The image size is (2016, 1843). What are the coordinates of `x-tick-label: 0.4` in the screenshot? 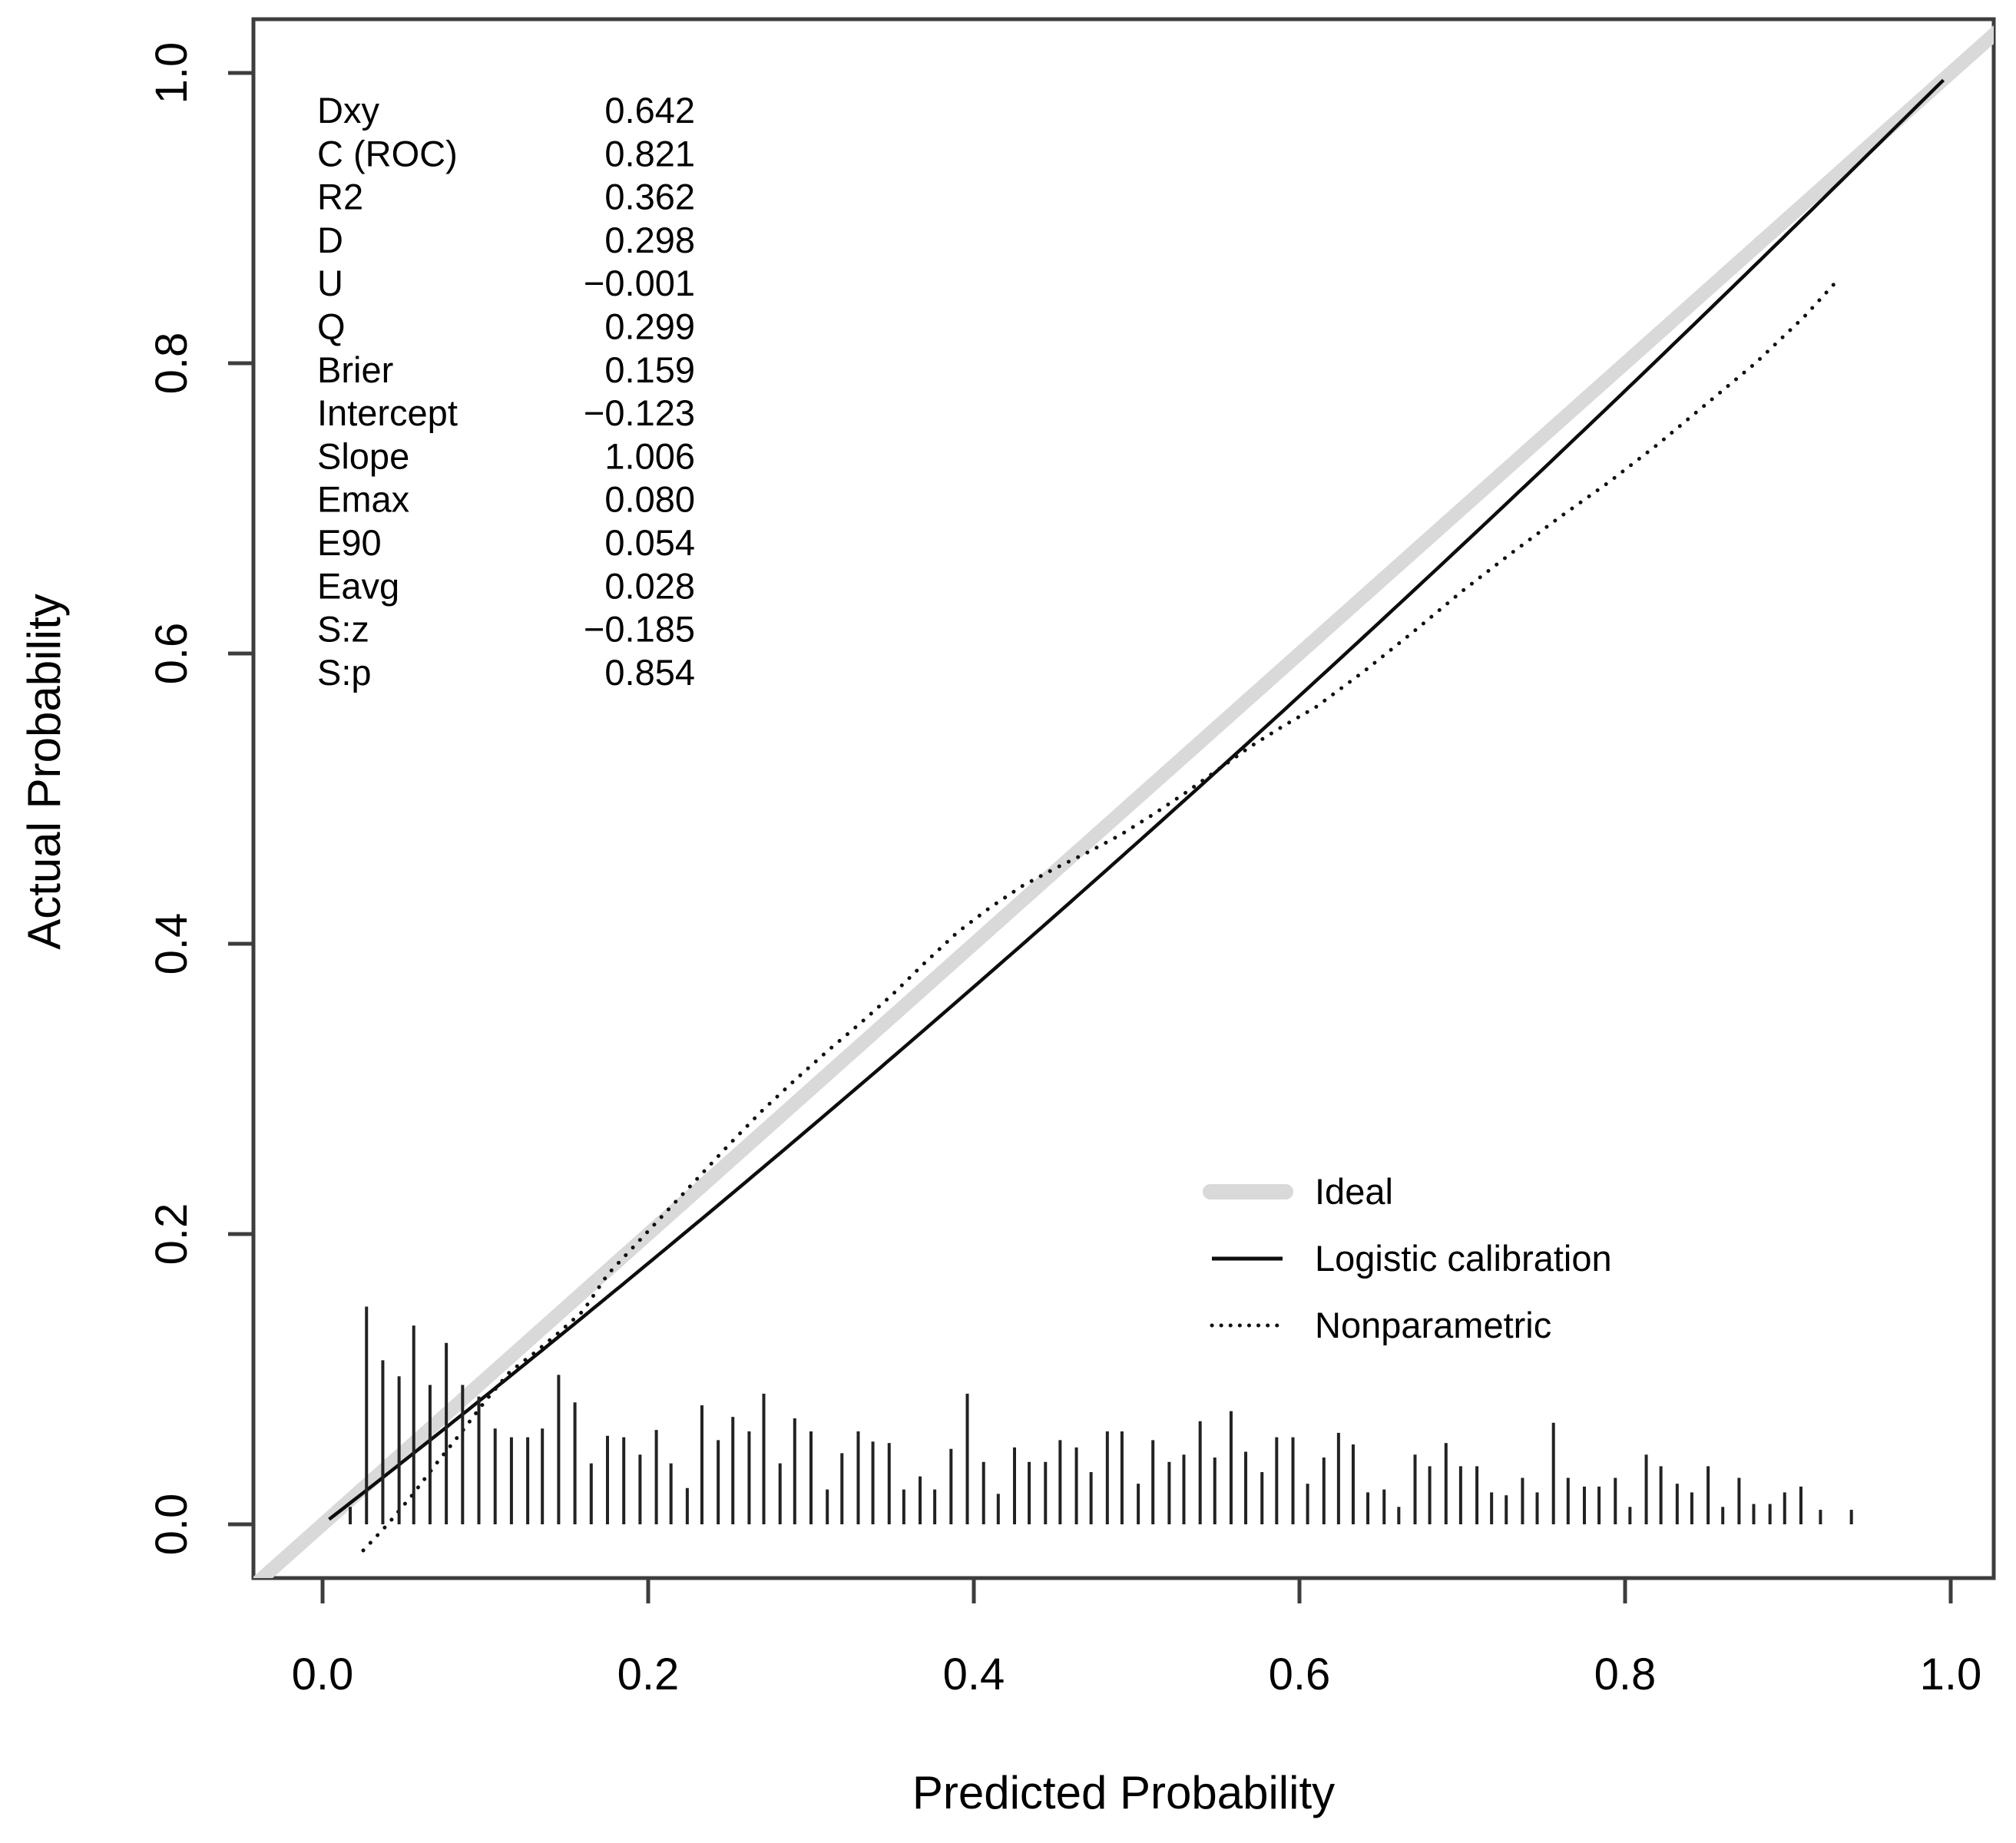 It's located at (974, 1674).